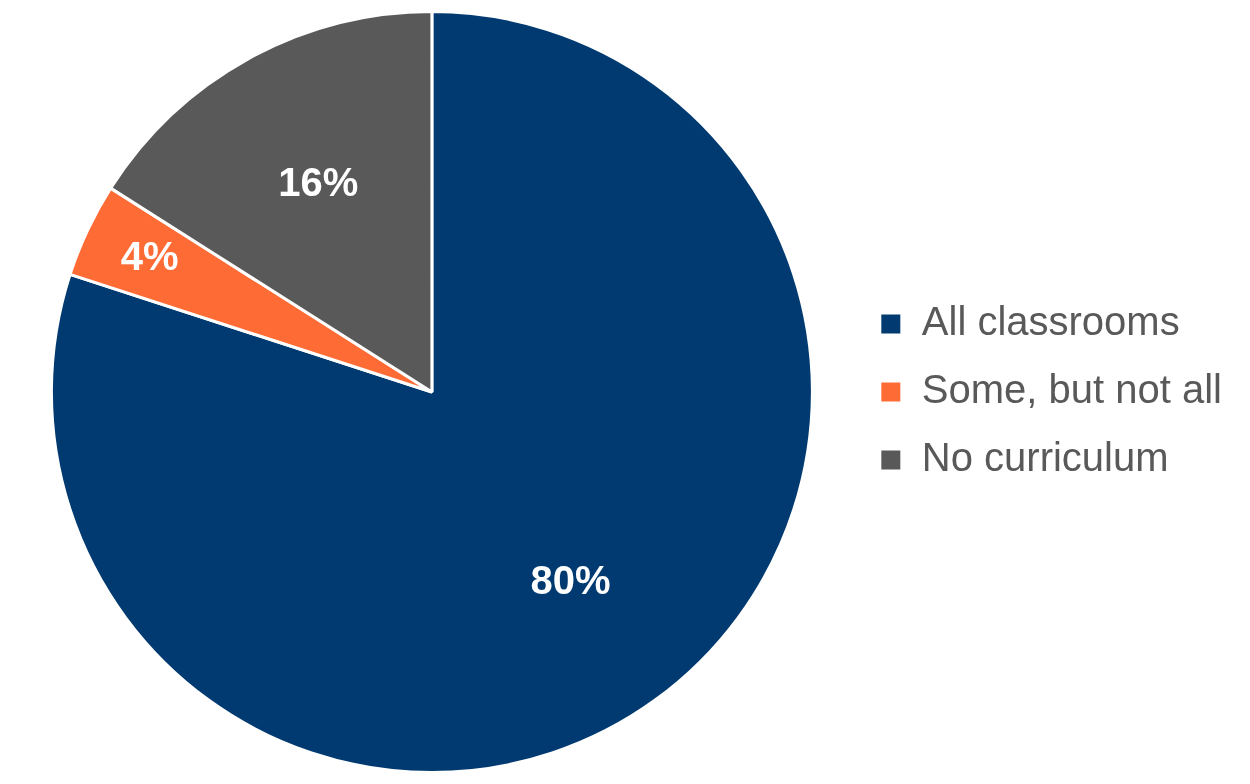 The image size is (1250, 784). I want to click on legend-label: No curriculum, so click(1045, 457).